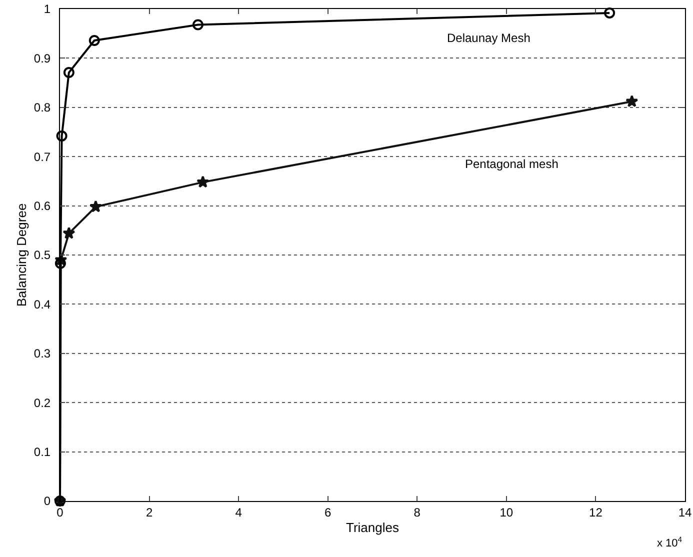 The width and height of the screenshot is (693, 557). I want to click on y-tick-label: 0, so click(47, 501).